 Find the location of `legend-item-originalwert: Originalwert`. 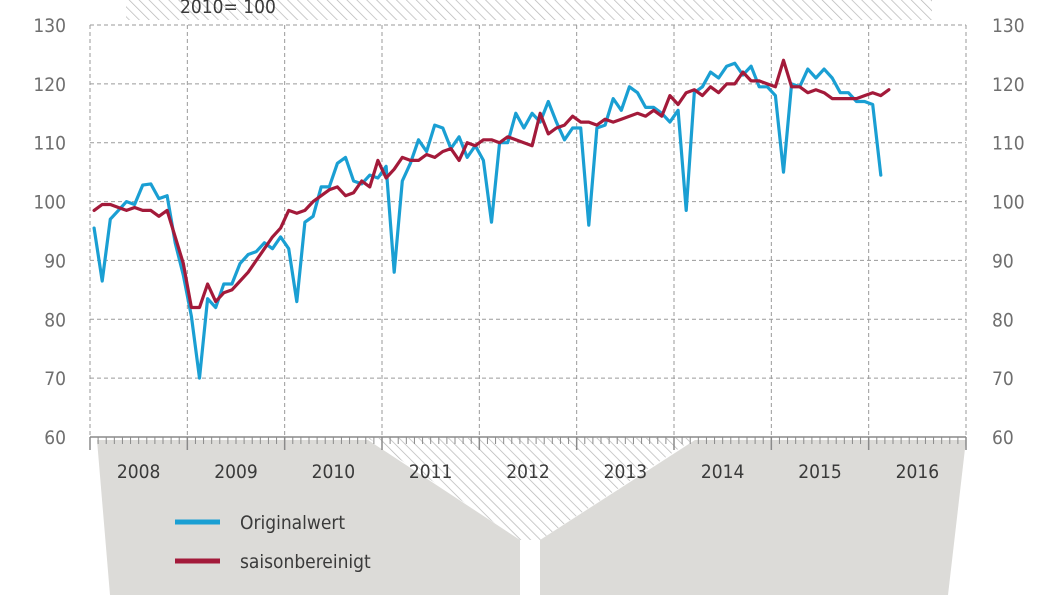

legend-item-originalwert: Originalwert is located at coordinates (260, 523).